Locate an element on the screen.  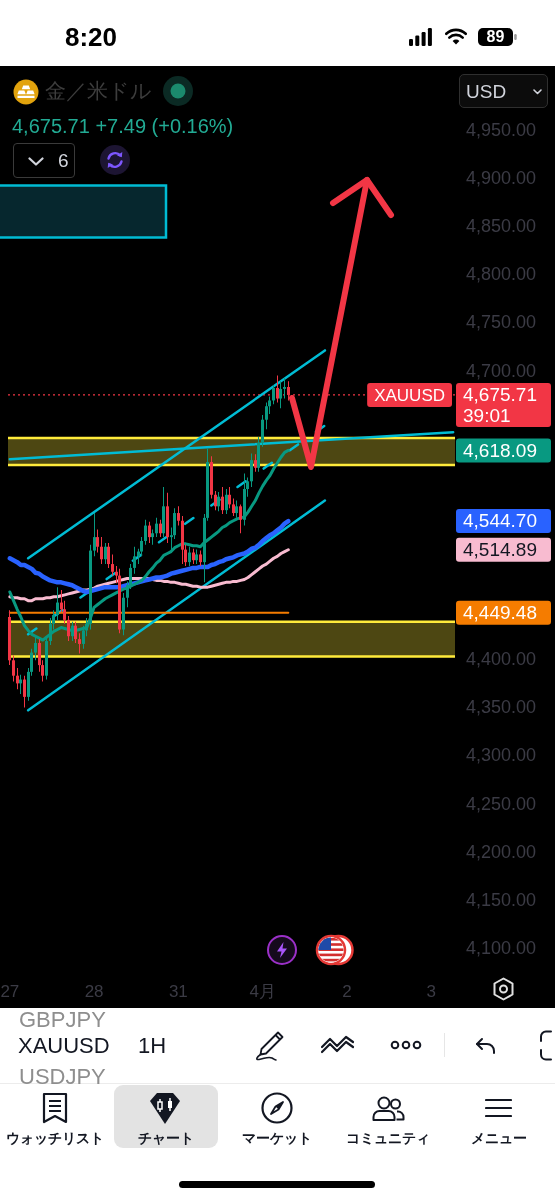
text: チャート is located at coordinates (166, 1138).